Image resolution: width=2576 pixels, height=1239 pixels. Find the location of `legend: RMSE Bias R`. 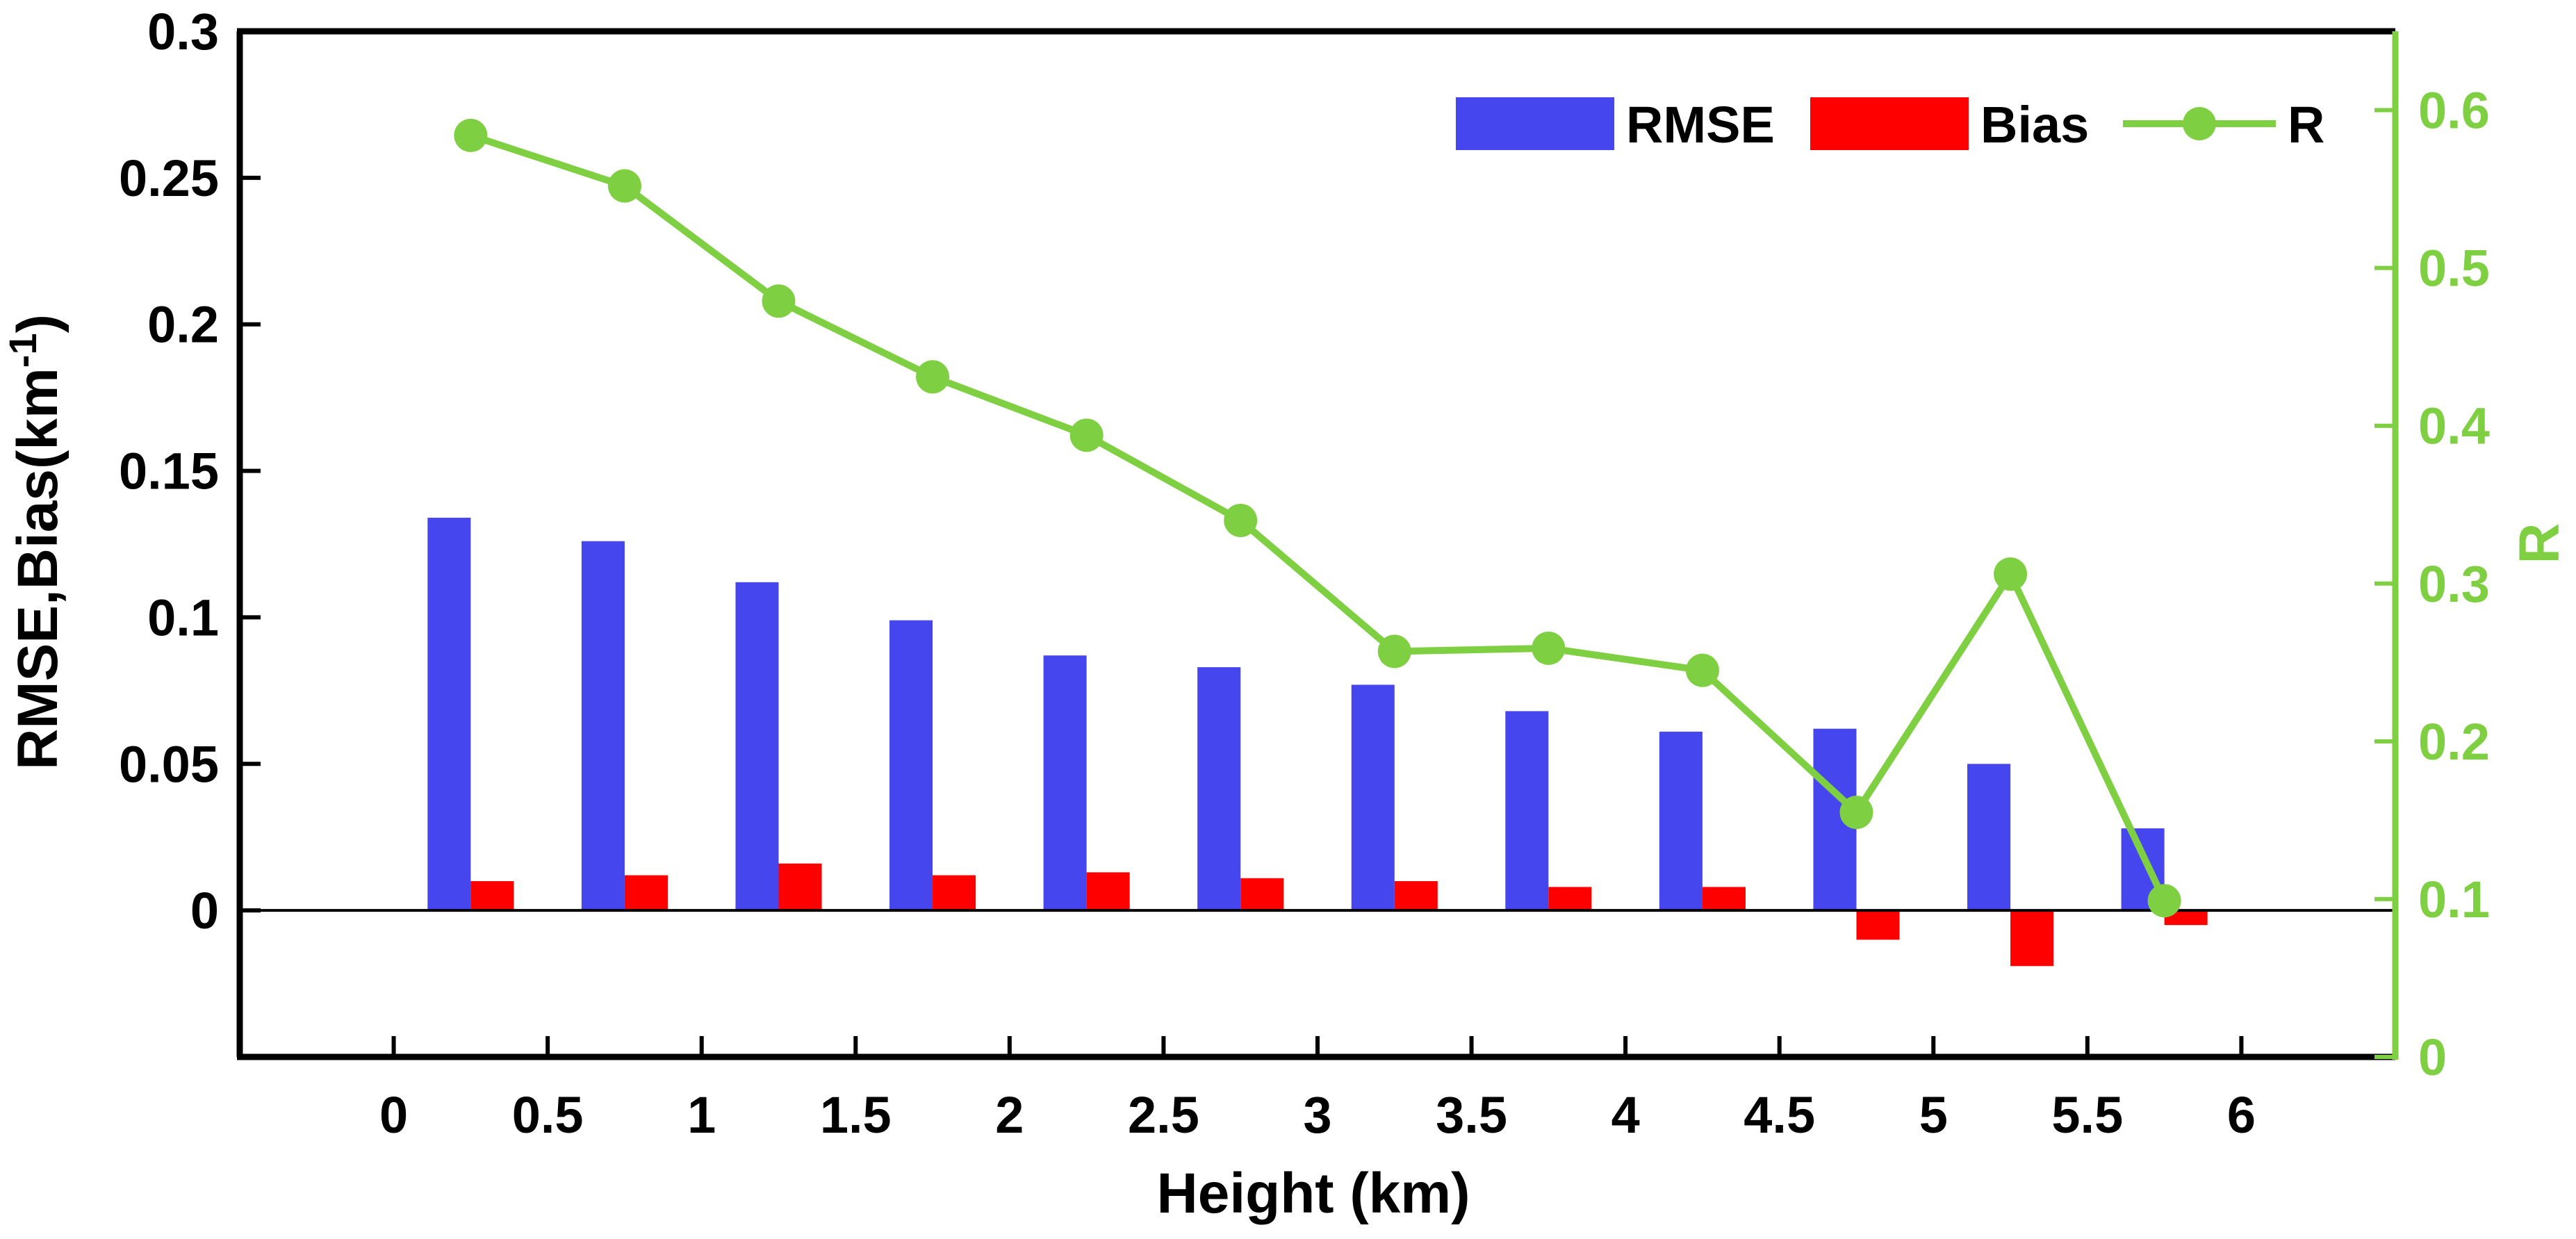

legend: RMSE Bias R is located at coordinates (1890, 125).